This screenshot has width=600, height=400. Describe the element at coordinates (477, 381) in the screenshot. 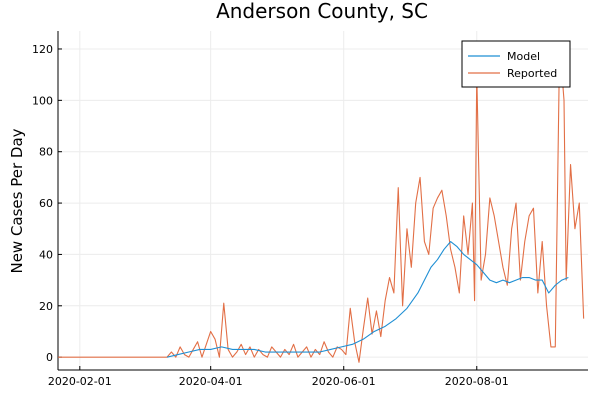

I see `x-tick-label: 2020-08-01` at that location.